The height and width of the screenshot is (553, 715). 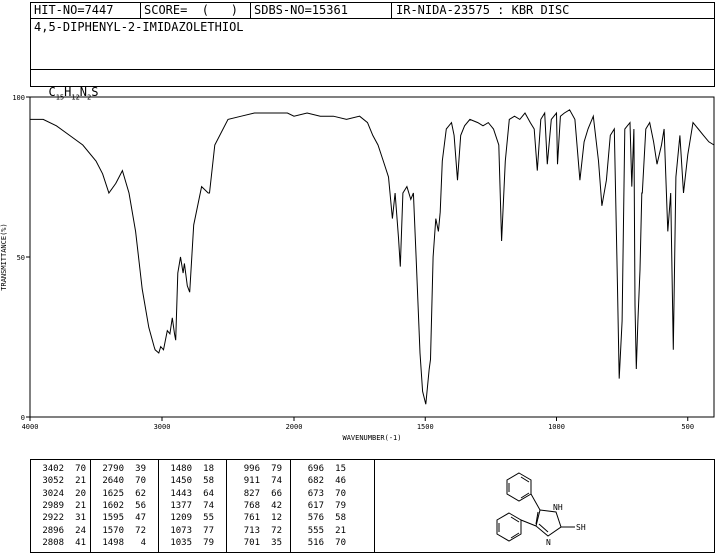 What do you see at coordinates (189, 543) in the screenshot?
I see `peak-row: 1035 79` at bounding box center [189, 543].